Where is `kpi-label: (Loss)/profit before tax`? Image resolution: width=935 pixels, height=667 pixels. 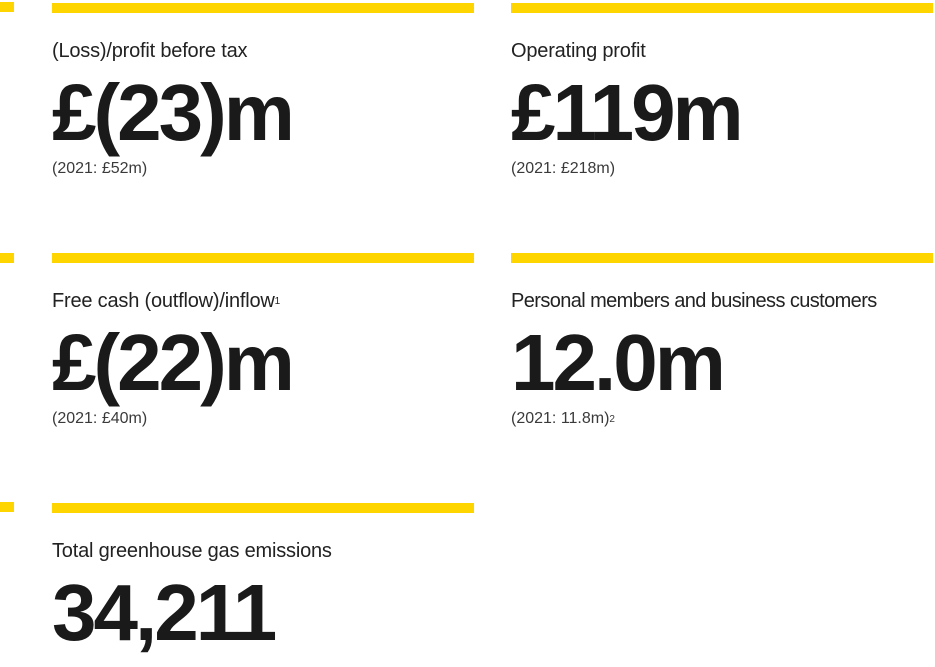 kpi-label: (Loss)/profit before tax is located at coordinates (150, 51).